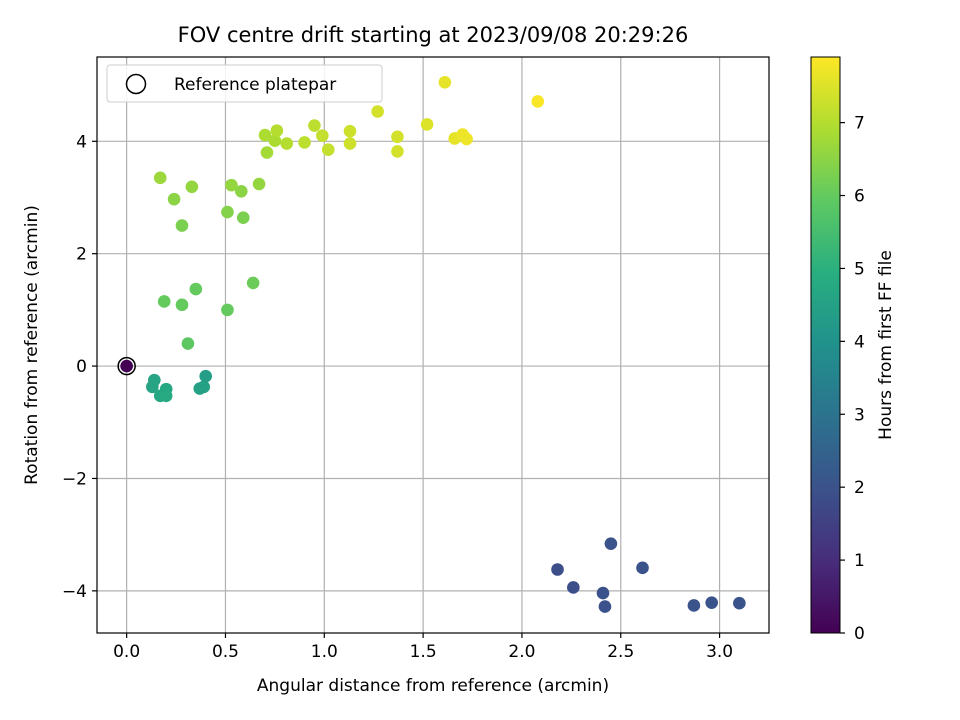  What do you see at coordinates (852, 379) in the screenshot?
I see `colorbar-ticks: 0 1 2 3 4 5 6 7` at bounding box center [852, 379].